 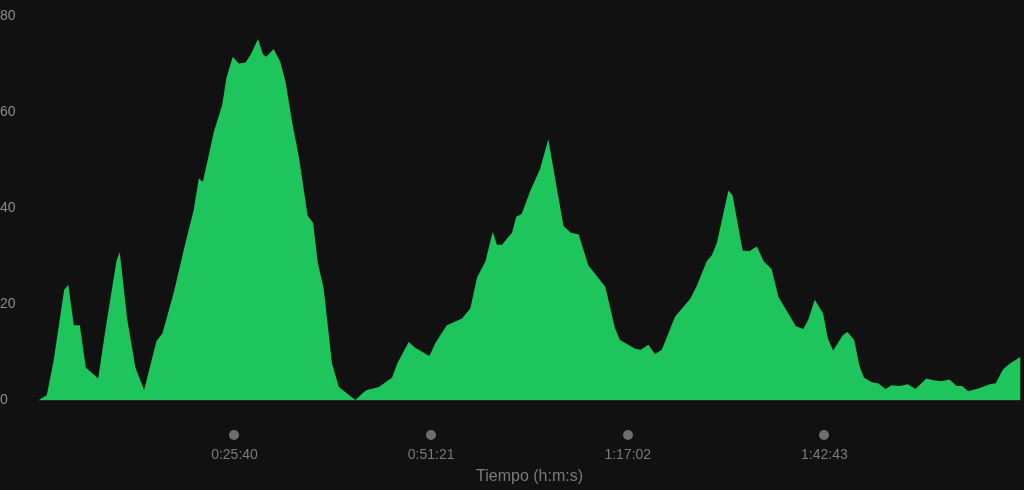 What do you see at coordinates (4, 398) in the screenshot?
I see `y-tick-label: 0` at bounding box center [4, 398].